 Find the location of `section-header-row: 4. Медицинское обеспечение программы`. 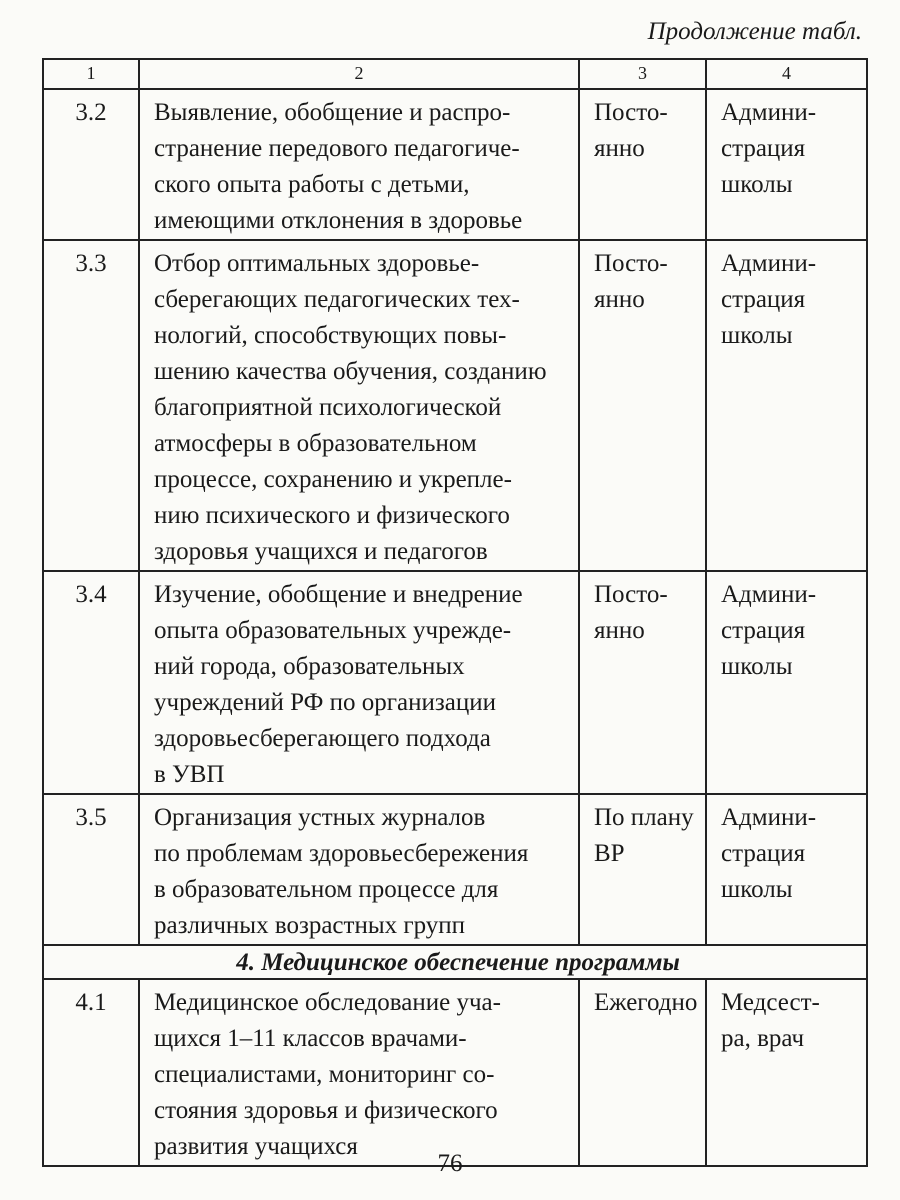

section-header-row: 4. Медицинское обеспечение программы is located at coordinates (455, 962).